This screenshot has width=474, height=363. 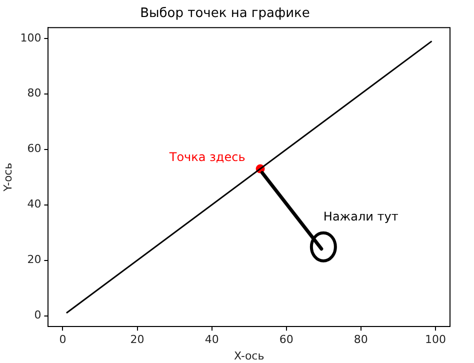 I want to click on x-tick-label: 0, so click(x=62, y=339).